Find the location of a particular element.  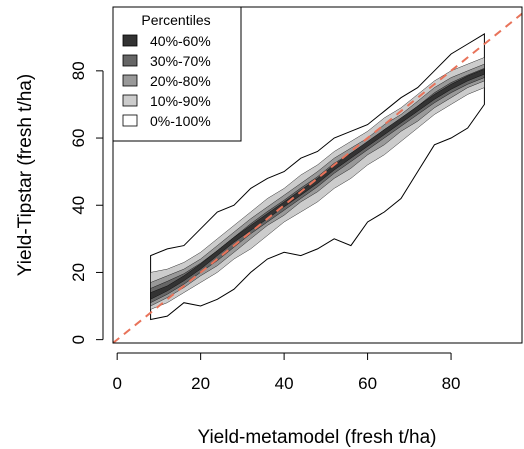

legend-title: Percentiles is located at coordinates (175, 20).